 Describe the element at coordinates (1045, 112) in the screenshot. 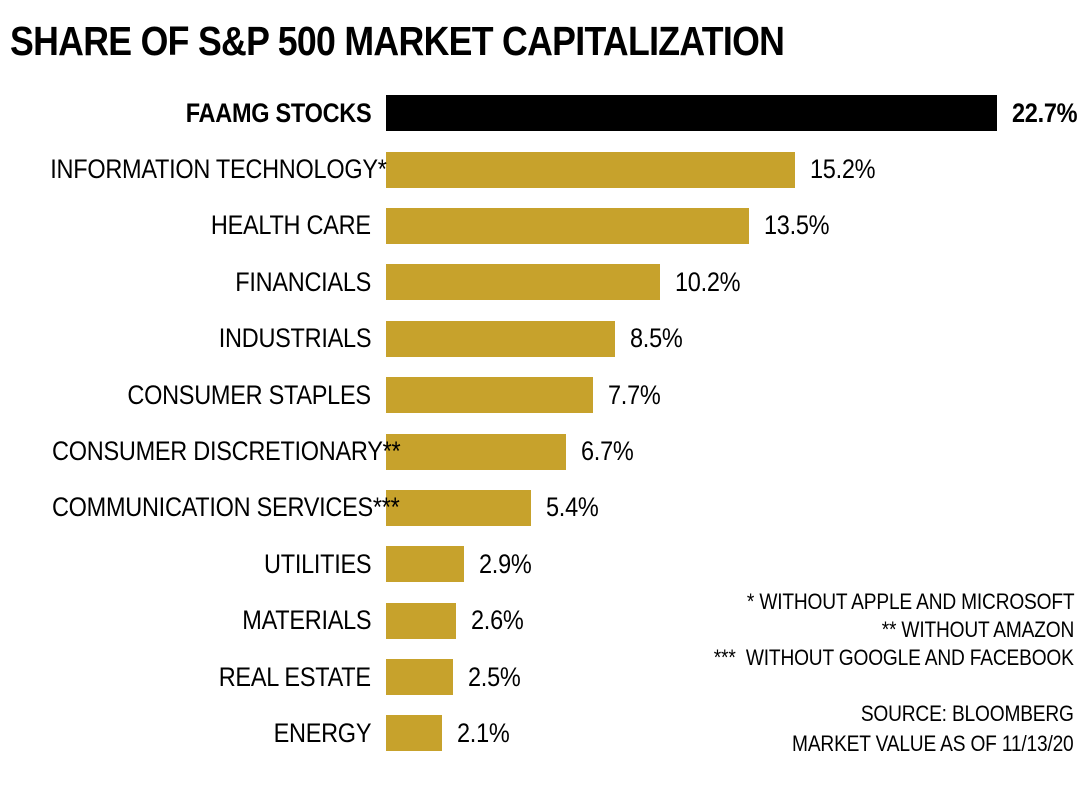

I see `value-label-text: 22.7%` at that location.